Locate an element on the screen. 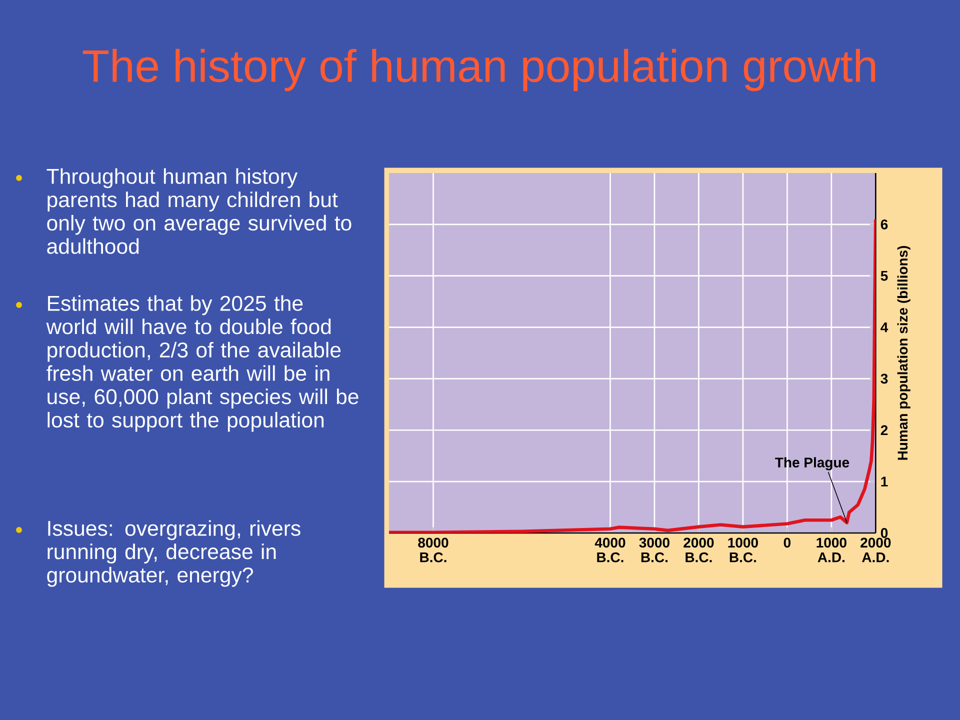  annotation: The Plague is located at coordinates (812, 463).